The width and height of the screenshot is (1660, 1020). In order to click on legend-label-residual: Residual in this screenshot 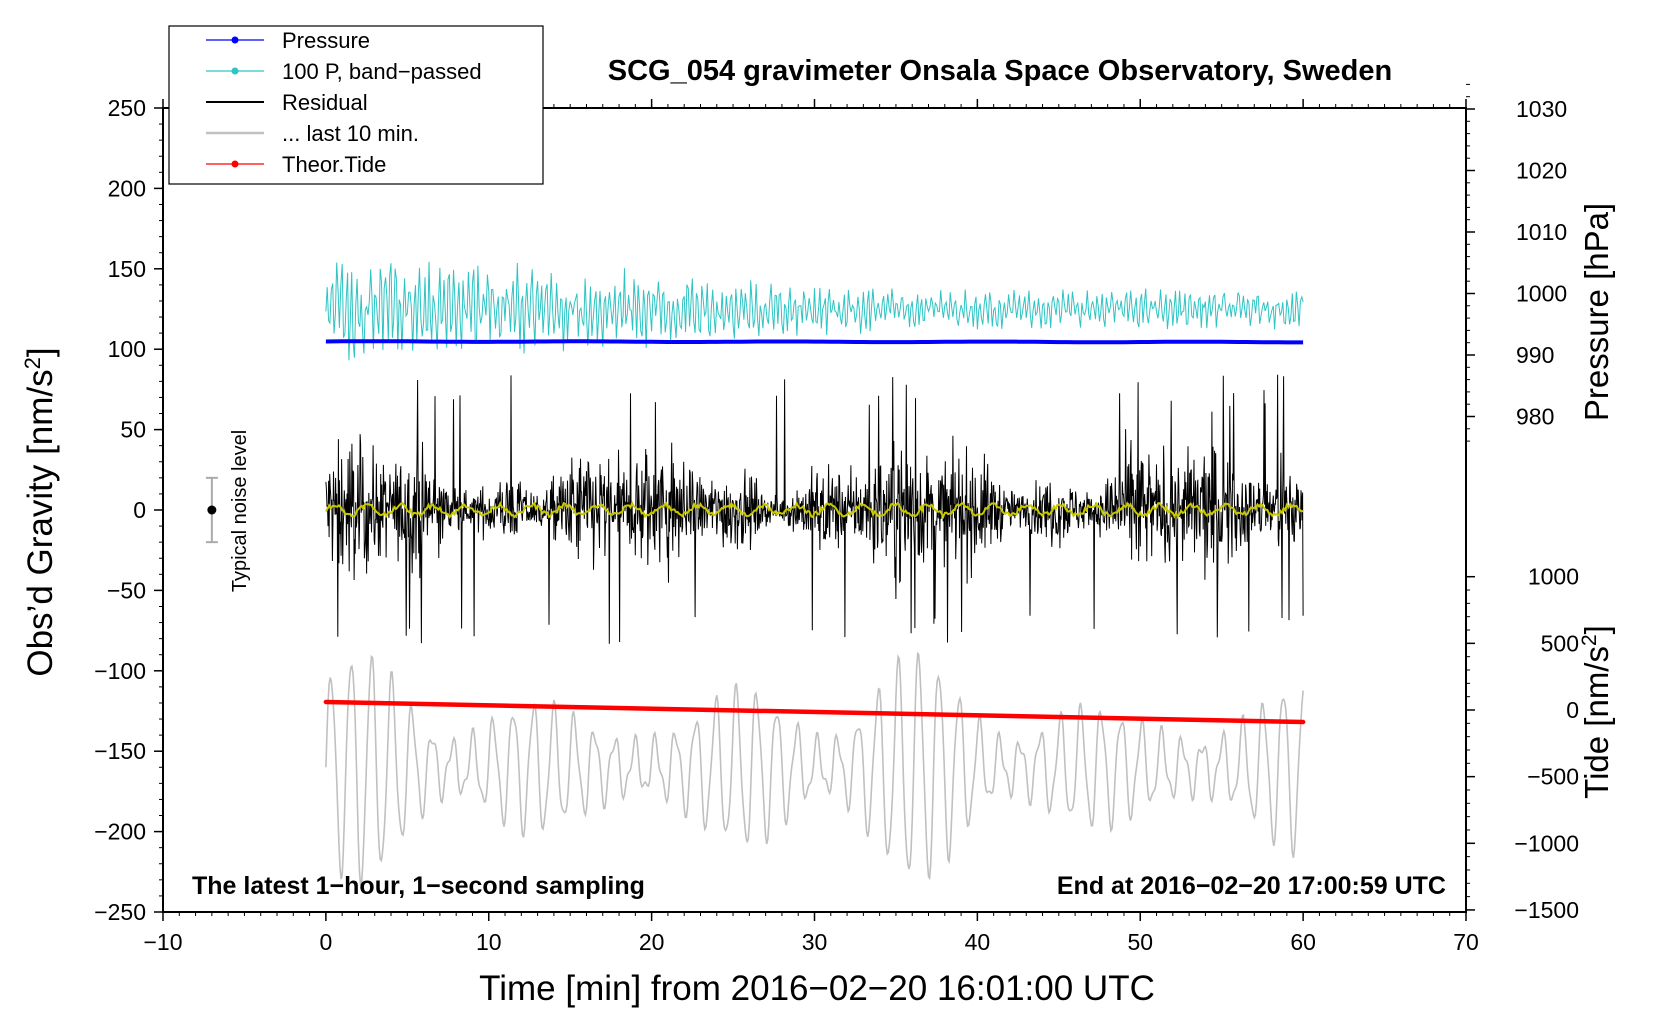, I will do `click(325, 102)`.